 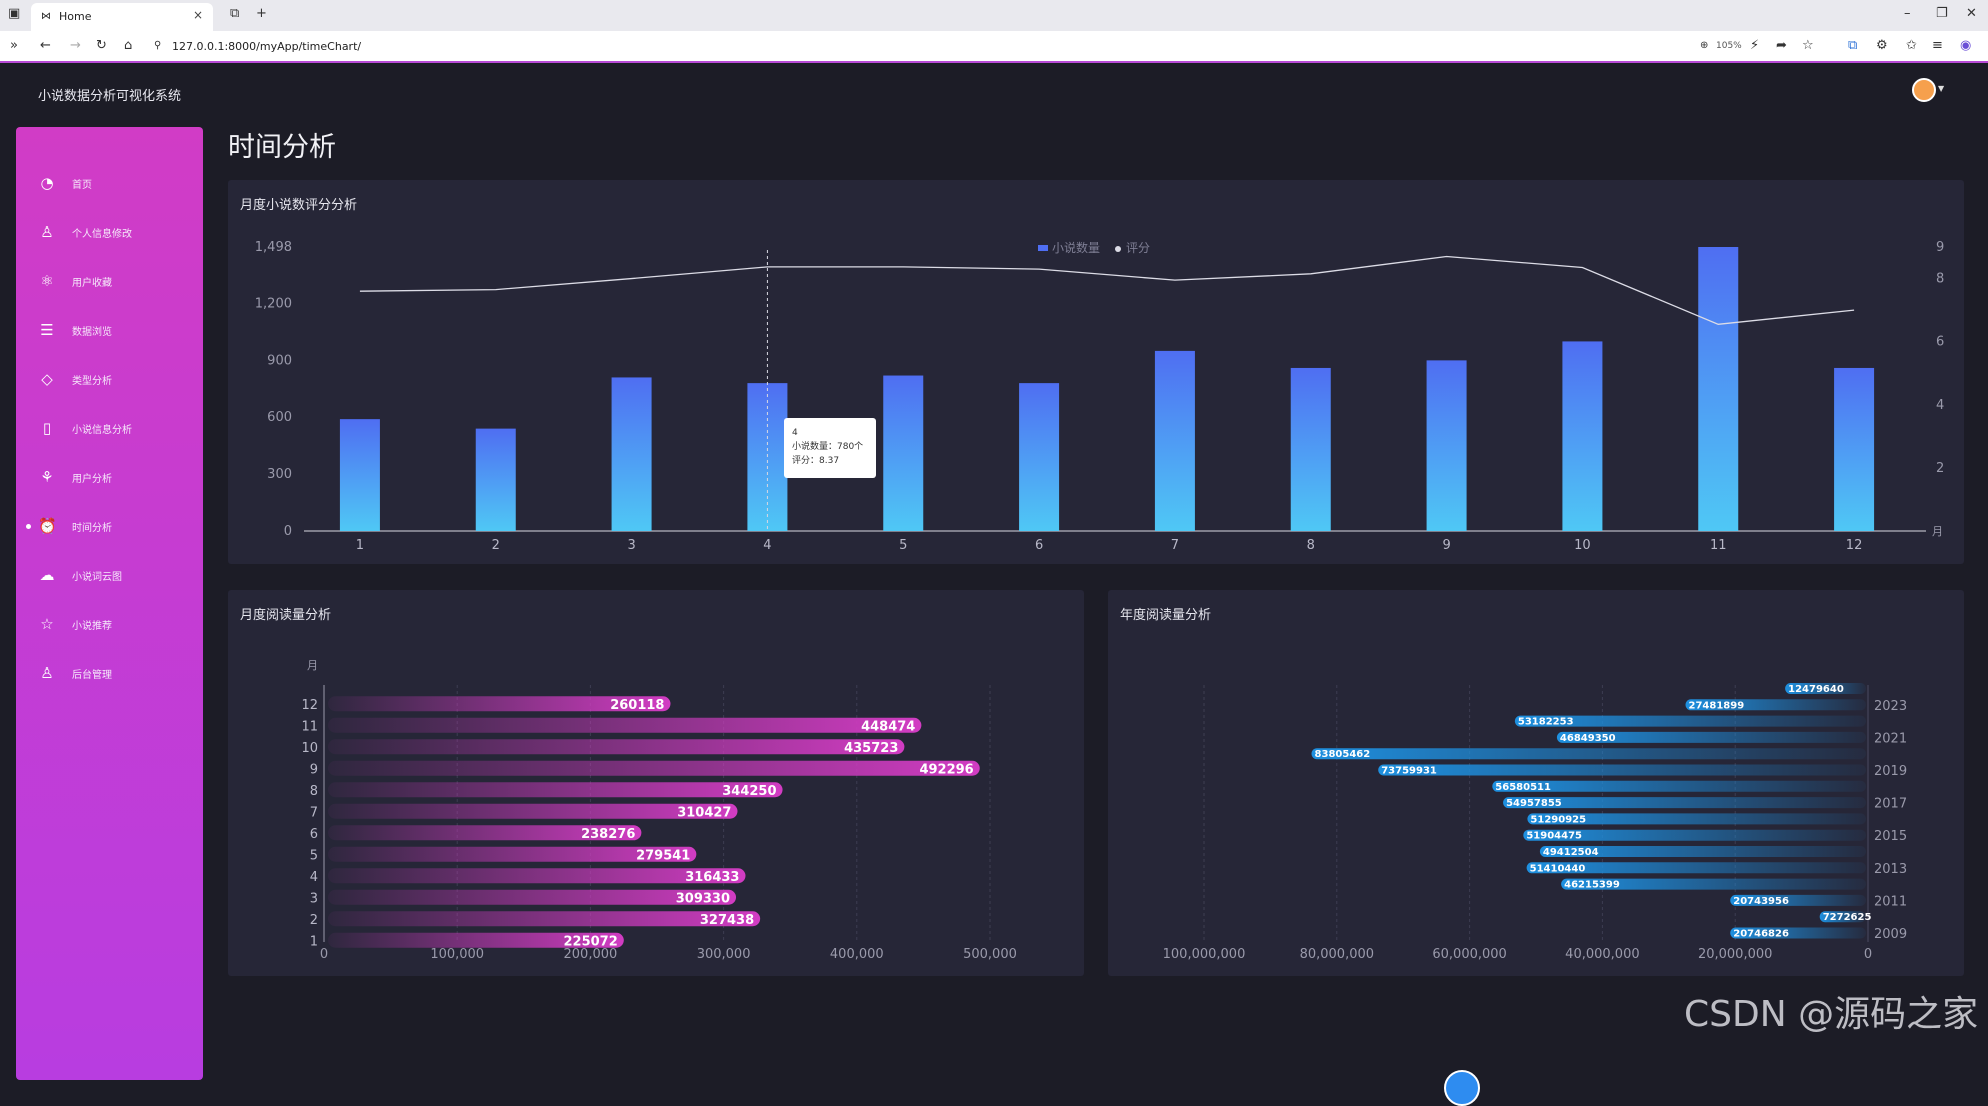 I want to click on x-tick-label: 300,000, so click(x=724, y=954).